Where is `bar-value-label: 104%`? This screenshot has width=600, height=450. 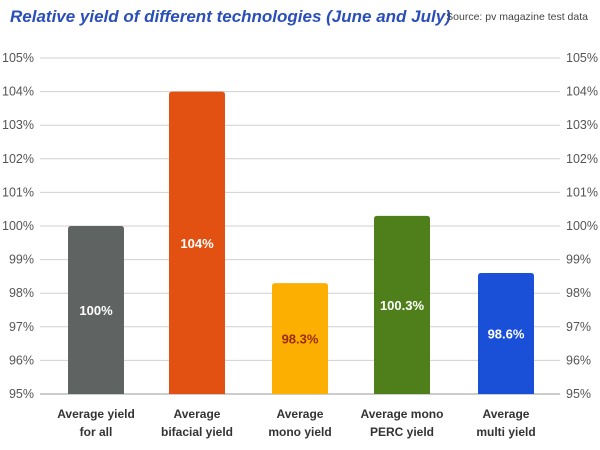
bar-value-label: 104% is located at coordinates (197, 243).